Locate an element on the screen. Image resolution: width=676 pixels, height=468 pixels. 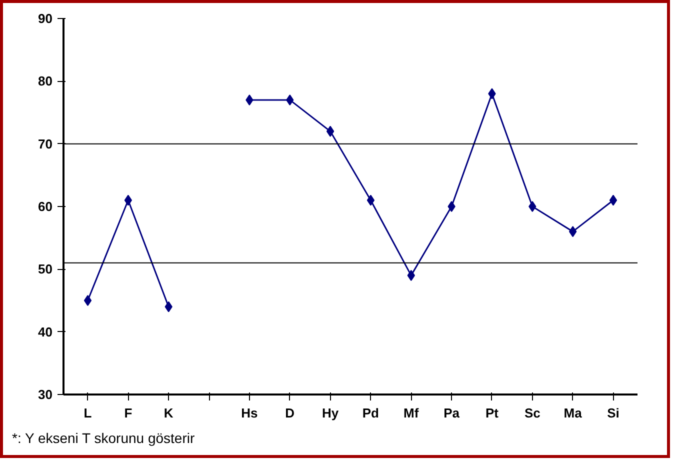
y-tick-label: 90 is located at coordinates (45, 18).